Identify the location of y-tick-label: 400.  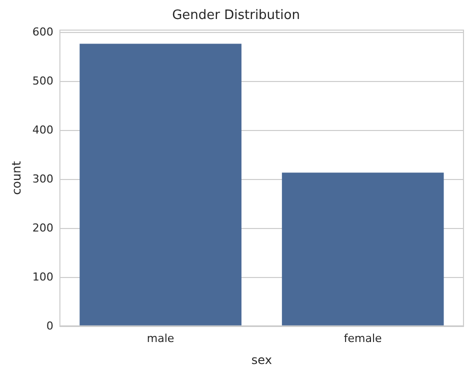
(43, 129).